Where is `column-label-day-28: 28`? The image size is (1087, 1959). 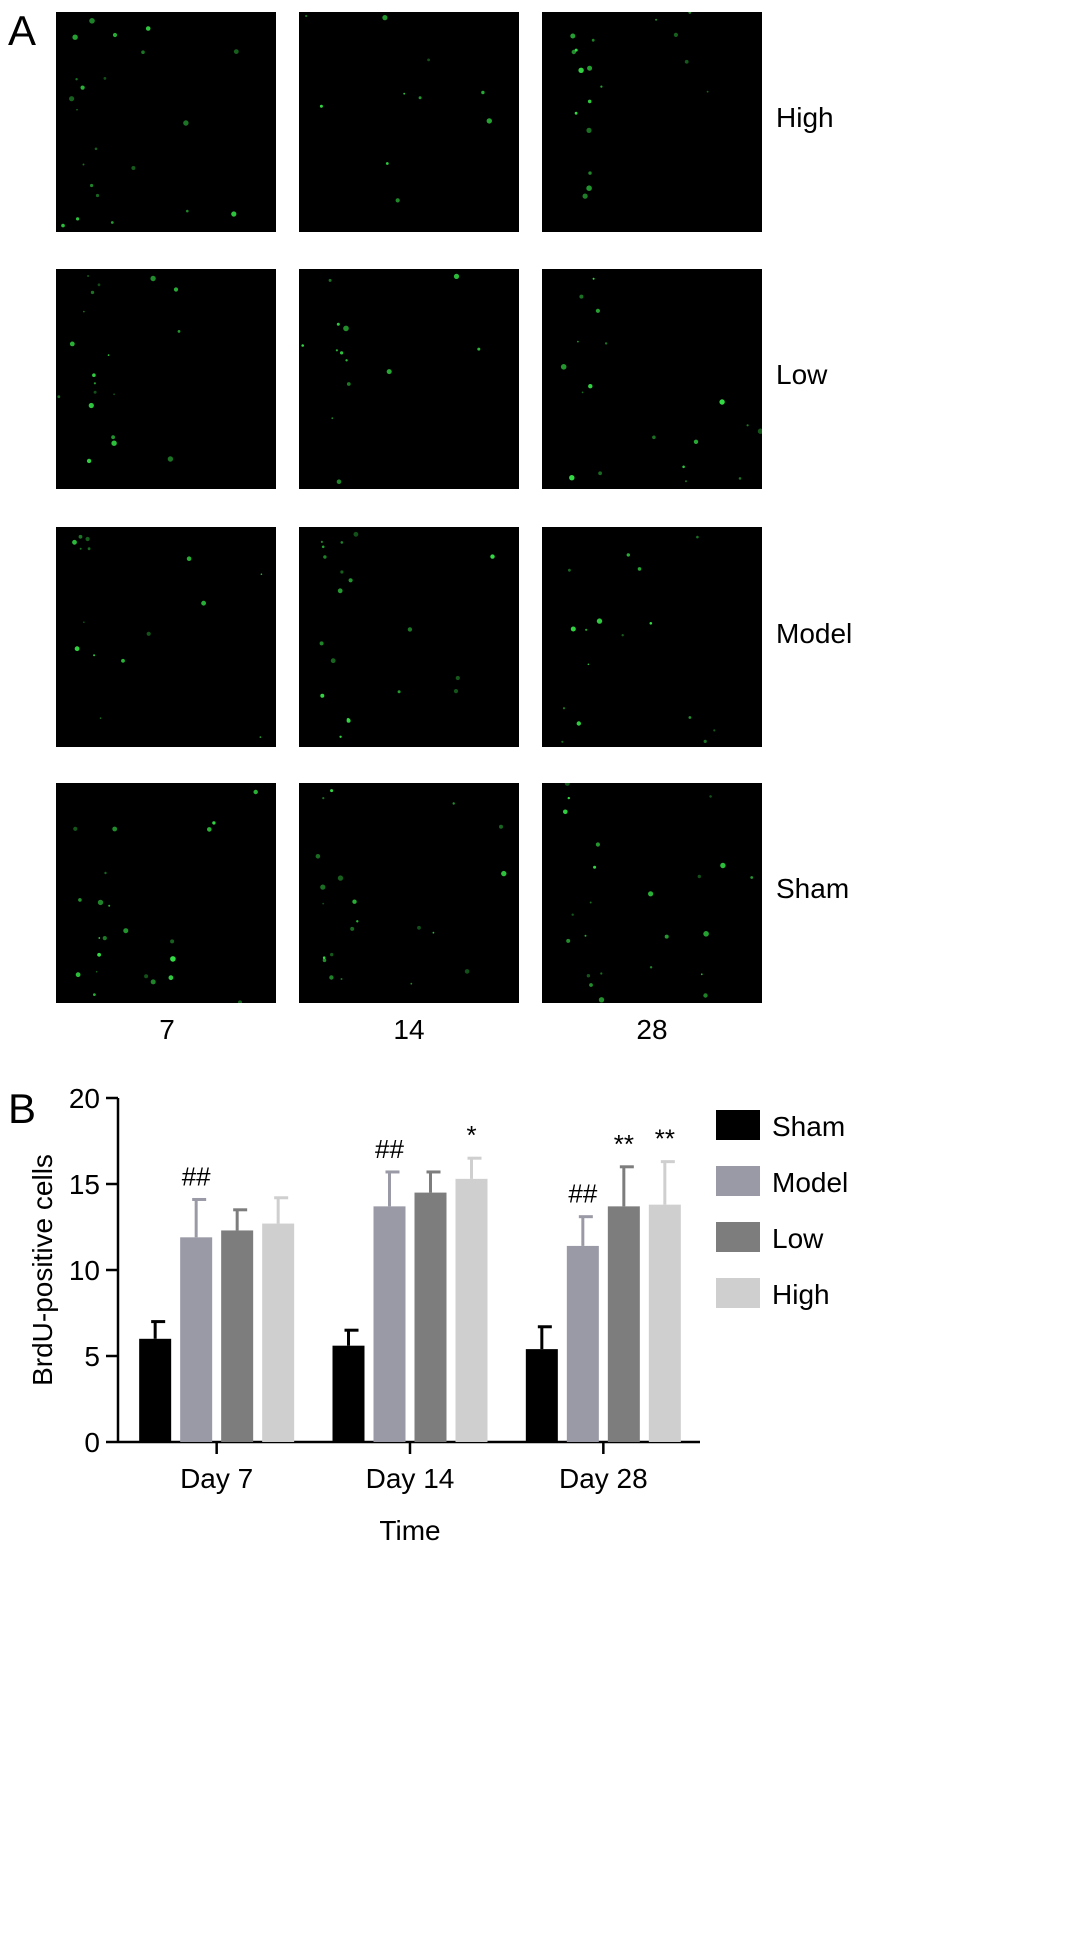
column-label-day-28: 28 is located at coordinates (652, 1029).